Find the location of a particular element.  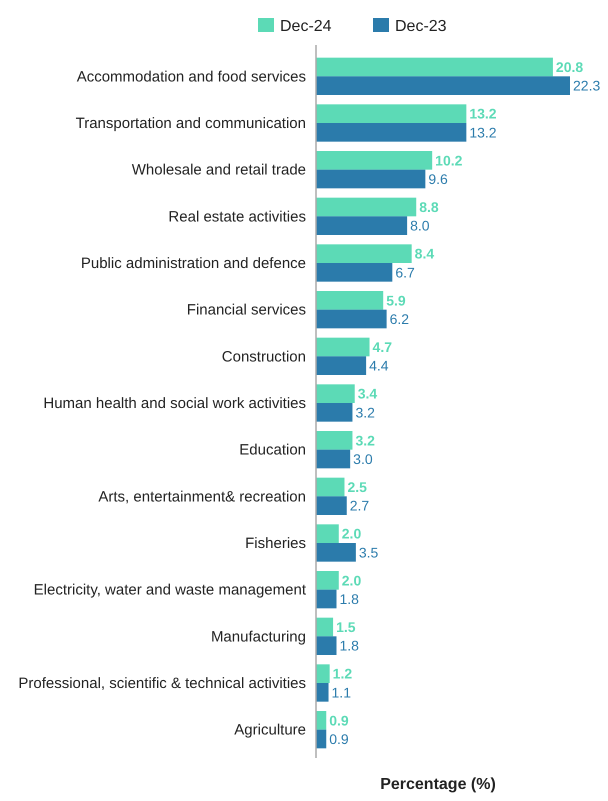

data-label: 5.9 is located at coordinates (396, 300).